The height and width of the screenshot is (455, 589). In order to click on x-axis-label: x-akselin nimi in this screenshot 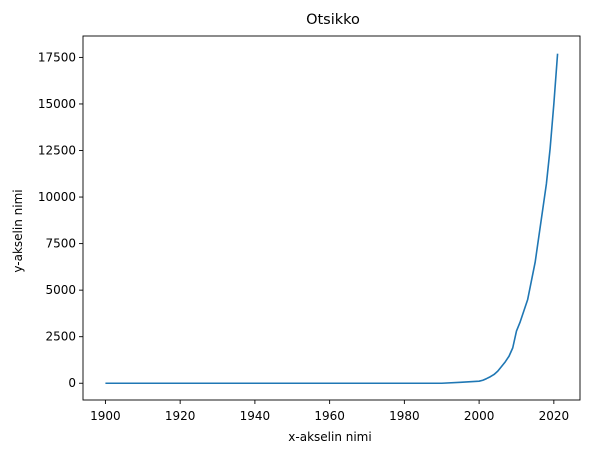, I will do `click(329, 437)`.